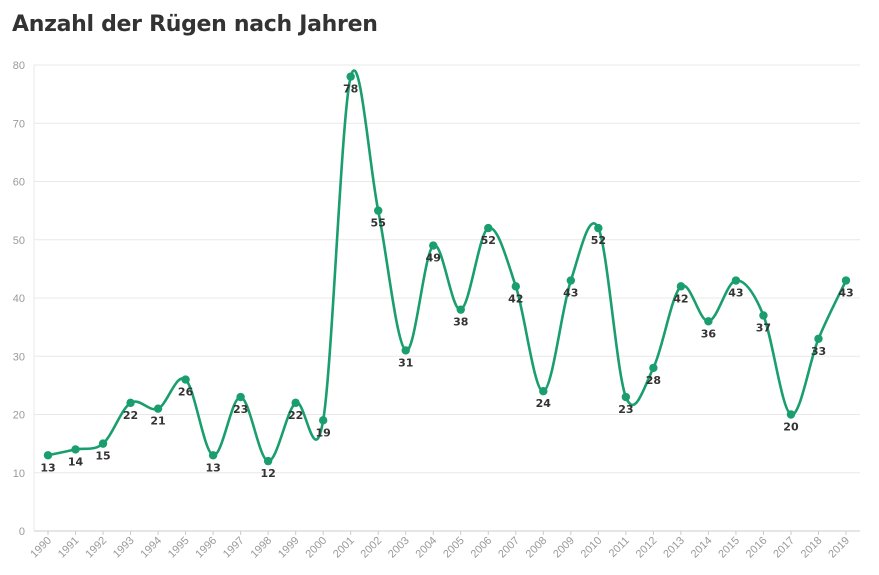 This screenshot has width=879, height=575. What do you see at coordinates (195, 24) in the screenshot?
I see `chart-title: Anzahl der Rügen nach Jahren` at bounding box center [195, 24].